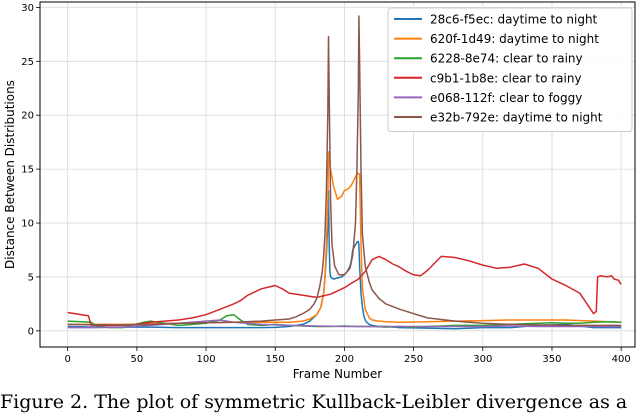  What do you see at coordinates (482, 359) in the screenshot?
I see `x-tick-label: 300` at bounding box center [482, 359].